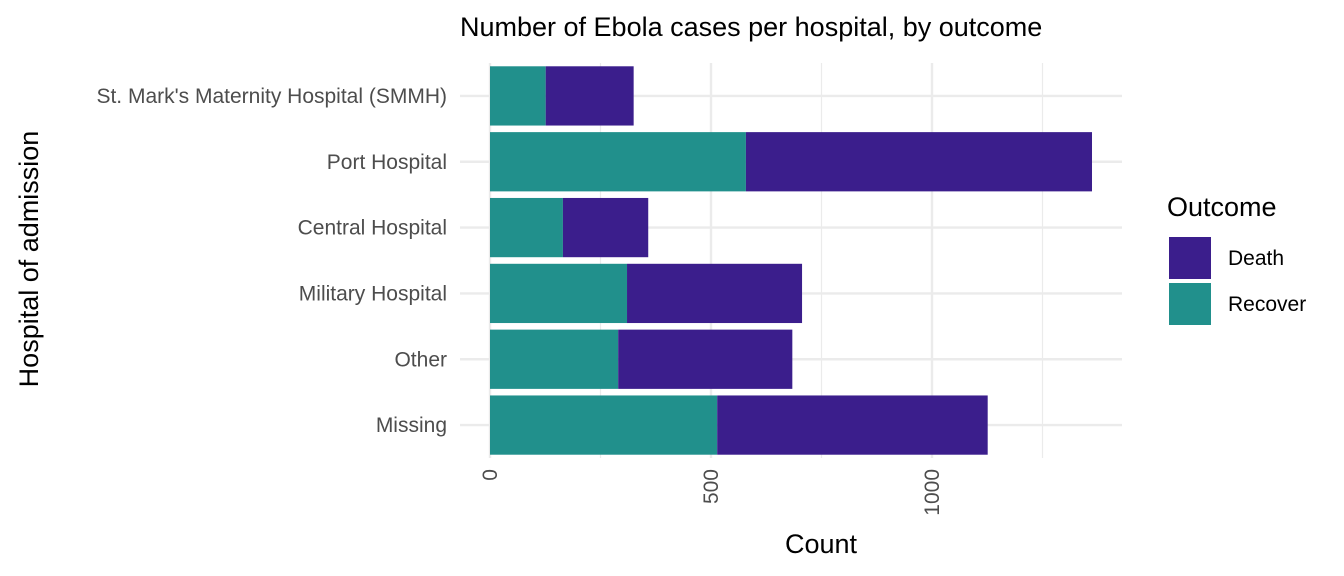 The width and height of the screenshot is (1344, 576). I want to click on legend-key-death, so click(1190, 258).